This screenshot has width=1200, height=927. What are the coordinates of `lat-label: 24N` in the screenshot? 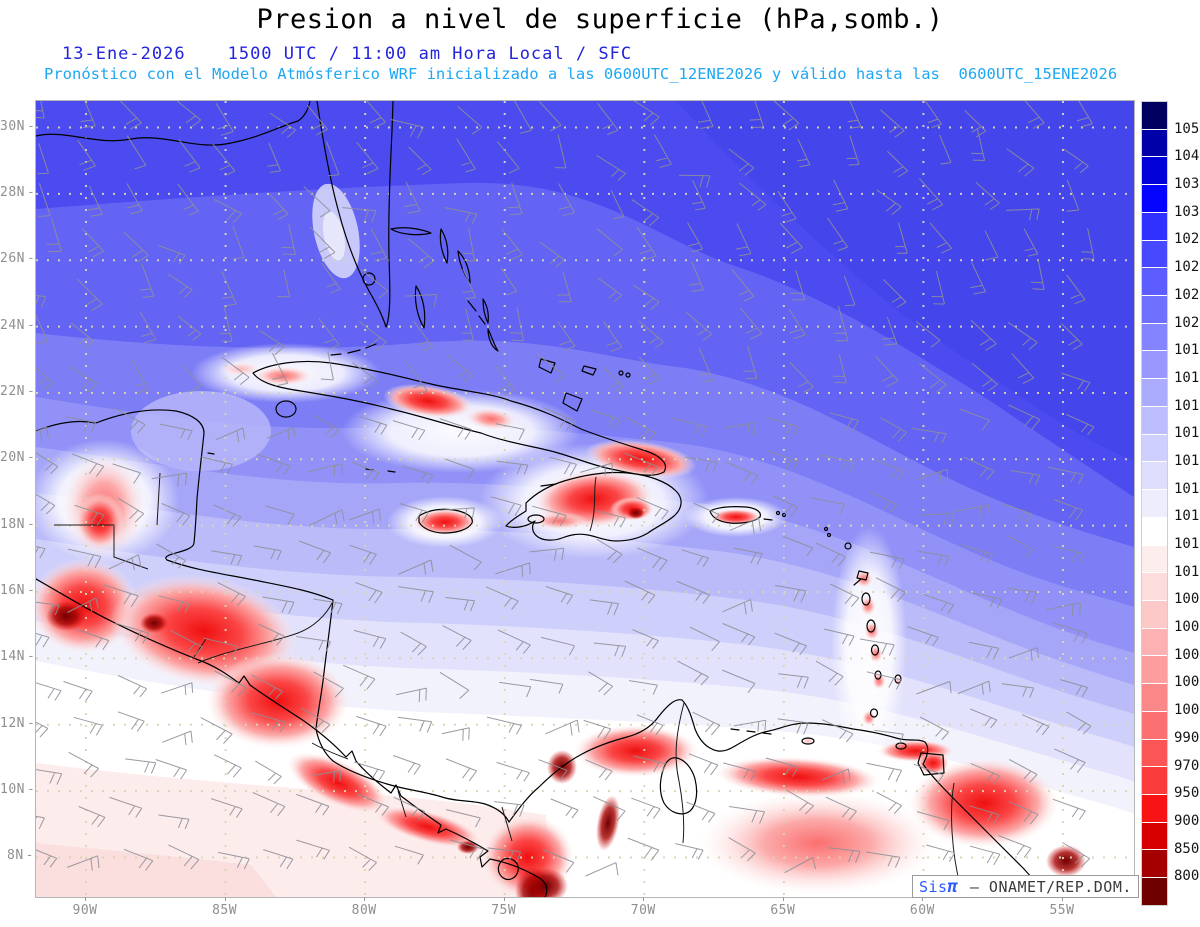 It's located at (17, 325).